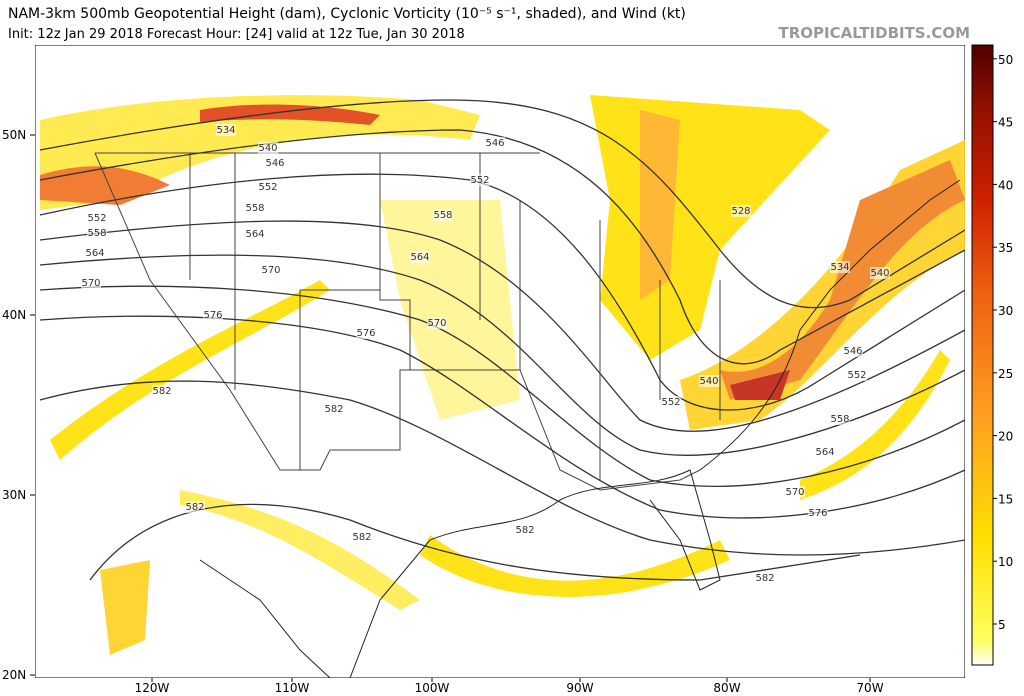 This screenshot has width=1024, height=696. Describe the element at coordinates (14, 135) in the screenshot. I see `lat-label: 50N` at that location.